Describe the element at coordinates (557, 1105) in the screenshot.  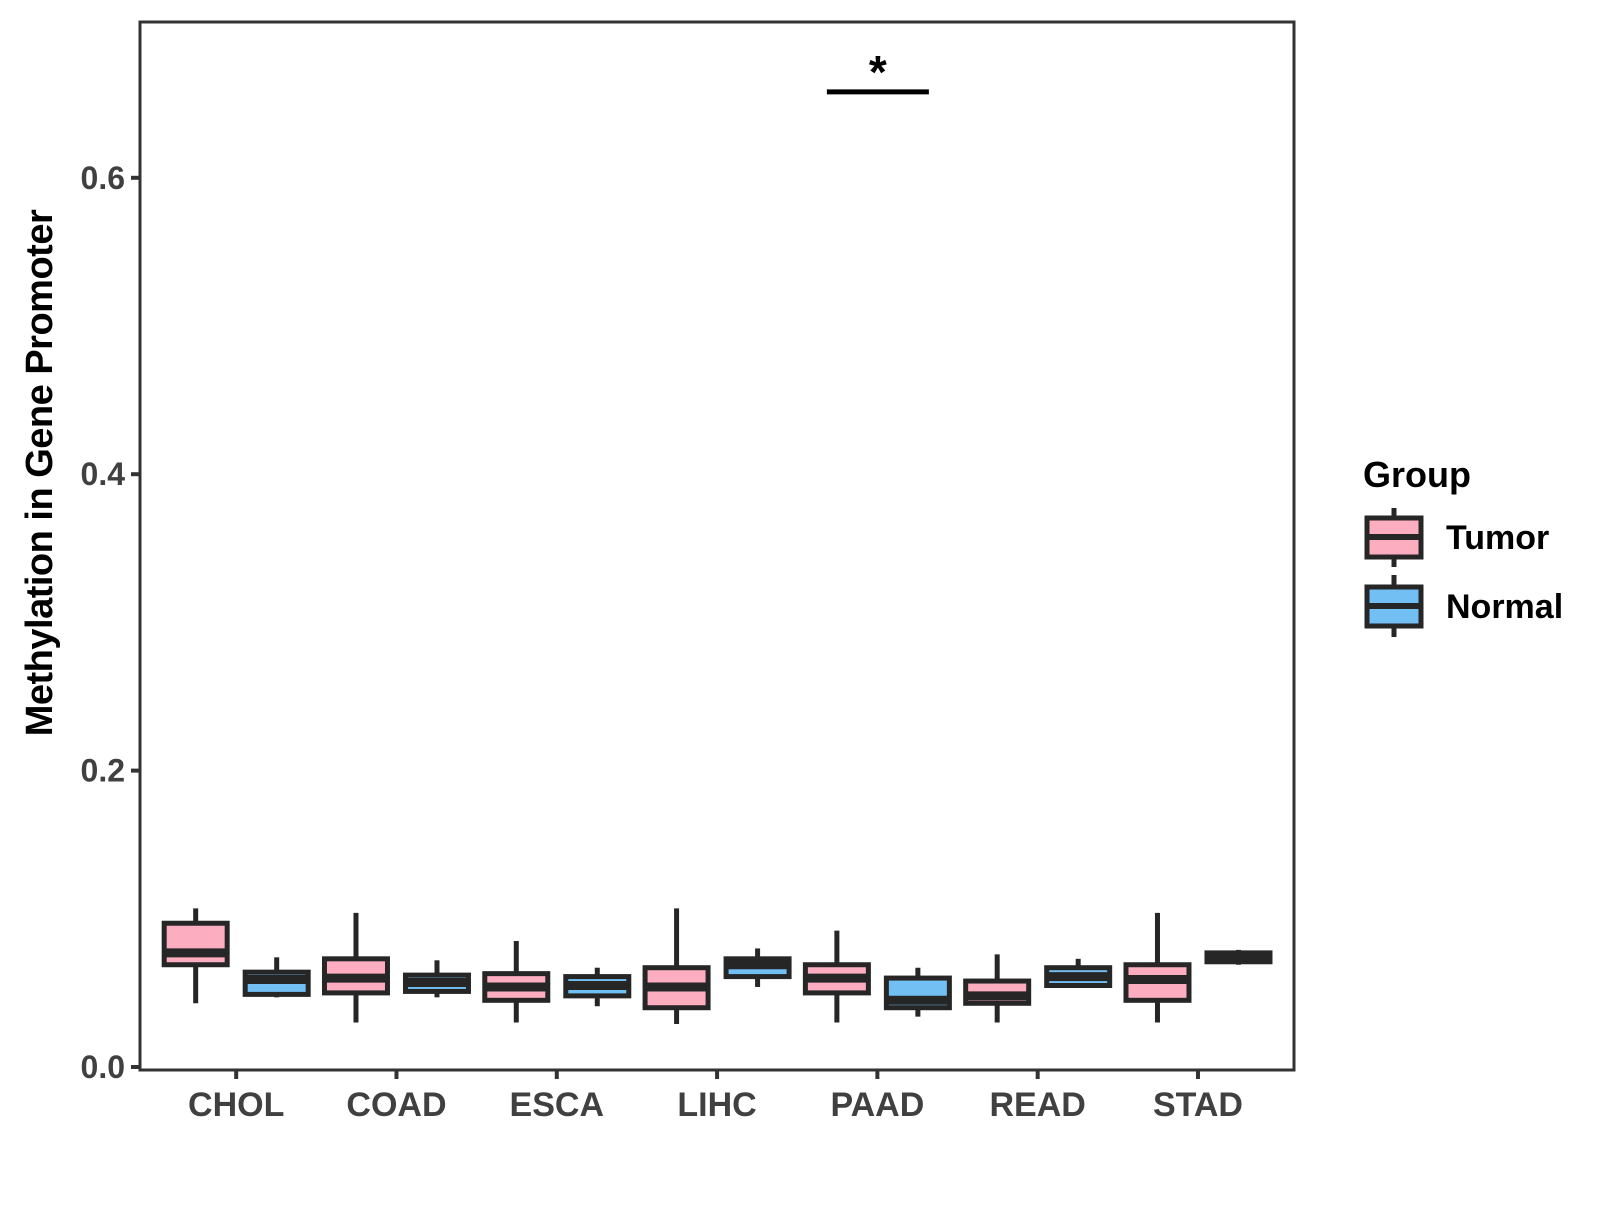
I see `x-tick-label: ESCA` at that location.